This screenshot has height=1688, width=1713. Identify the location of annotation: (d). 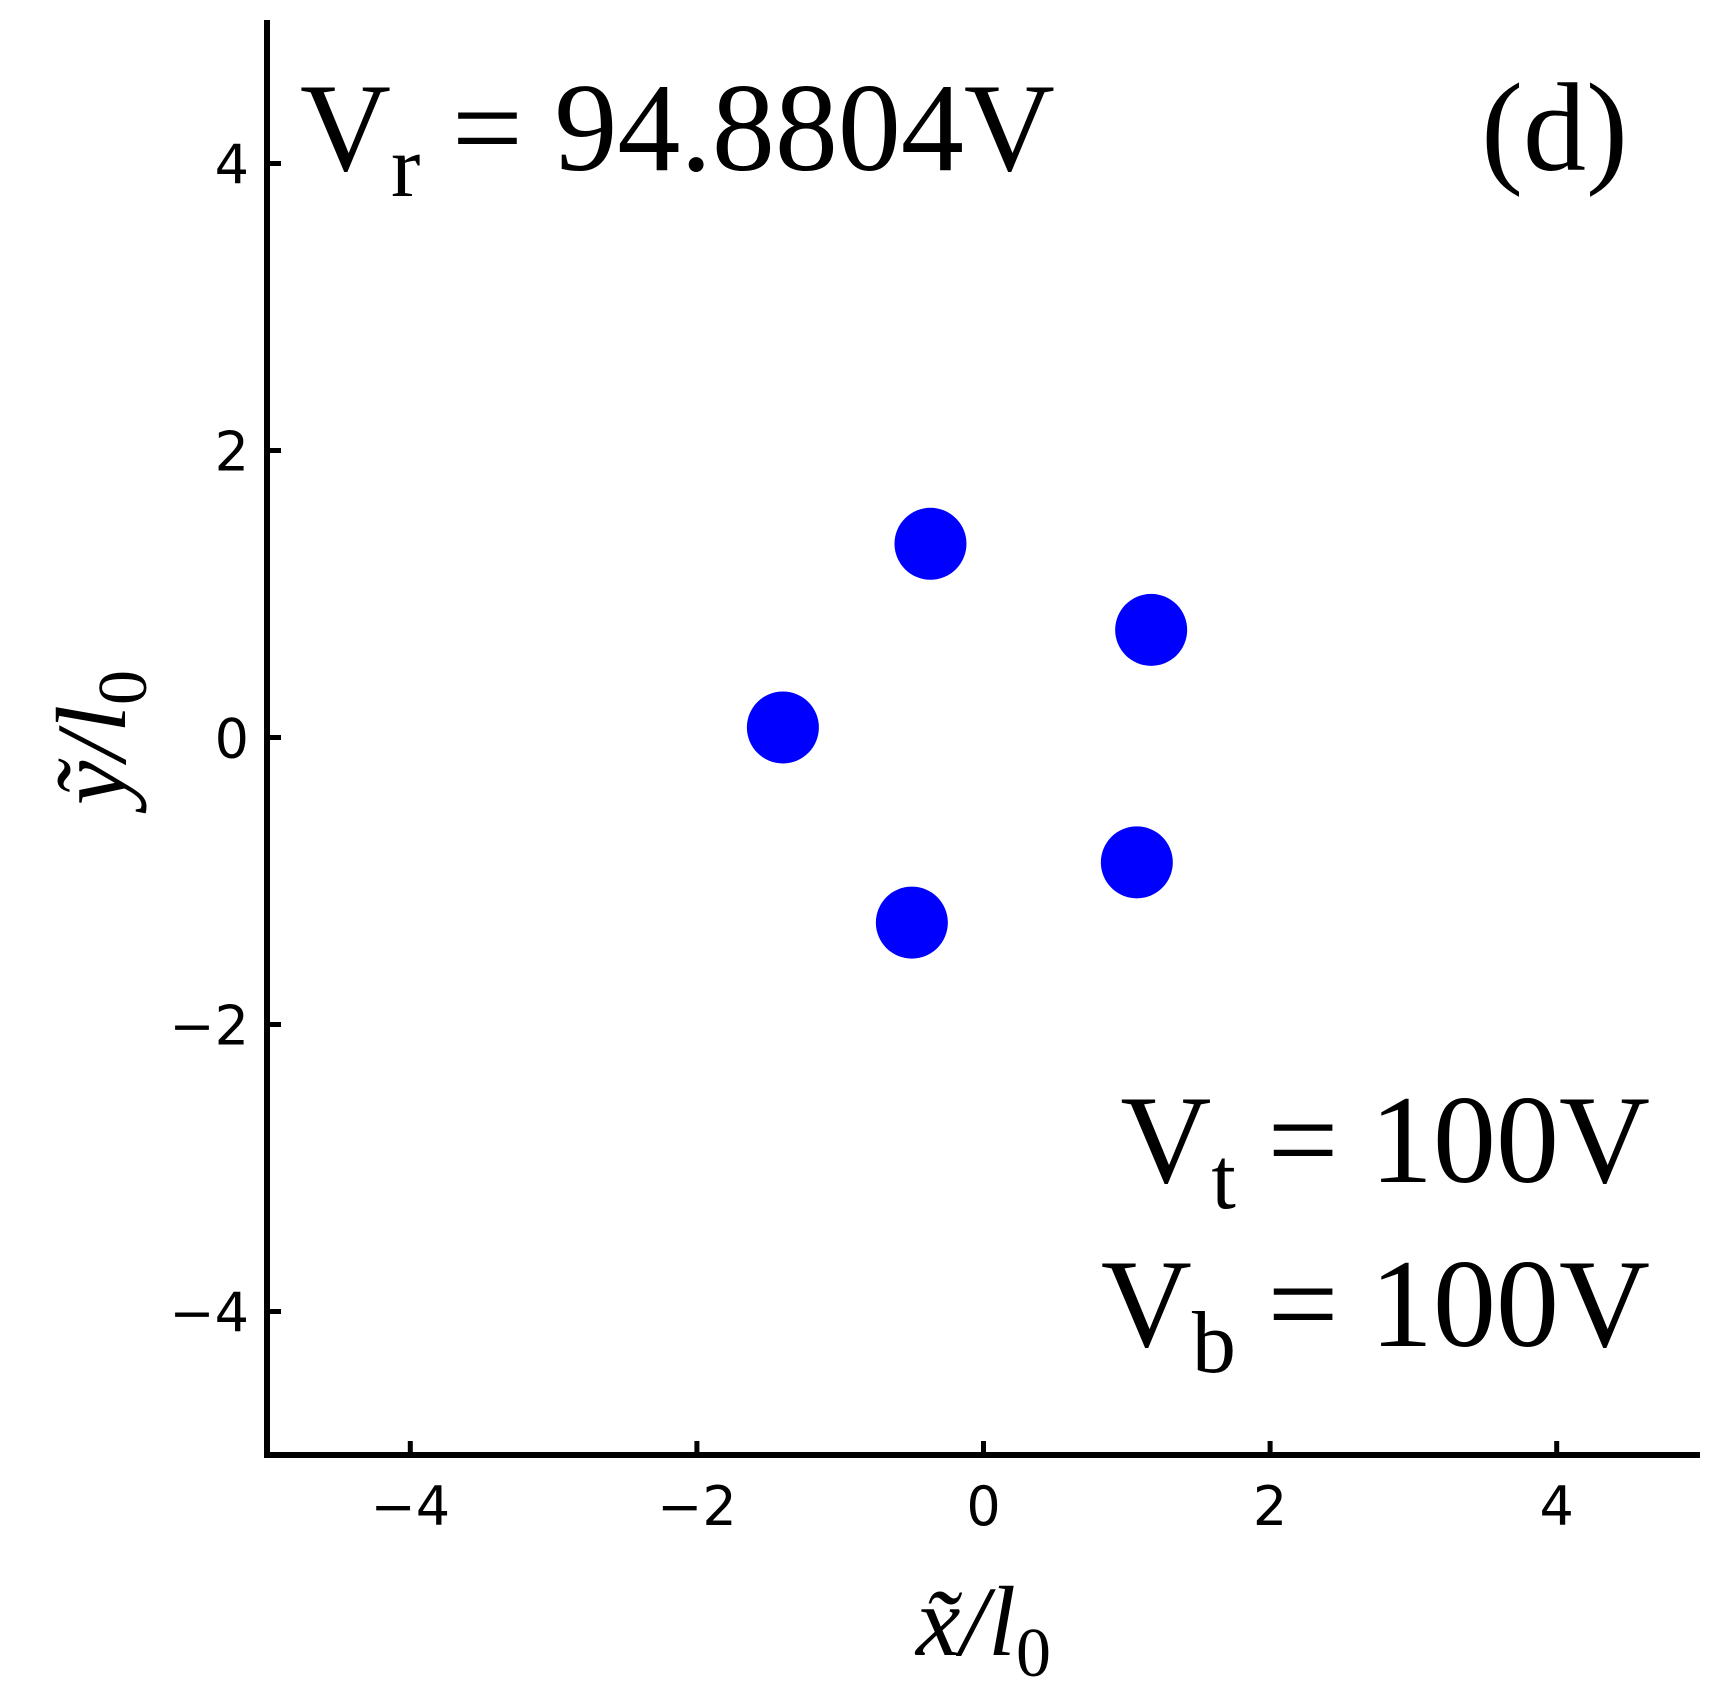
(1554, 128).